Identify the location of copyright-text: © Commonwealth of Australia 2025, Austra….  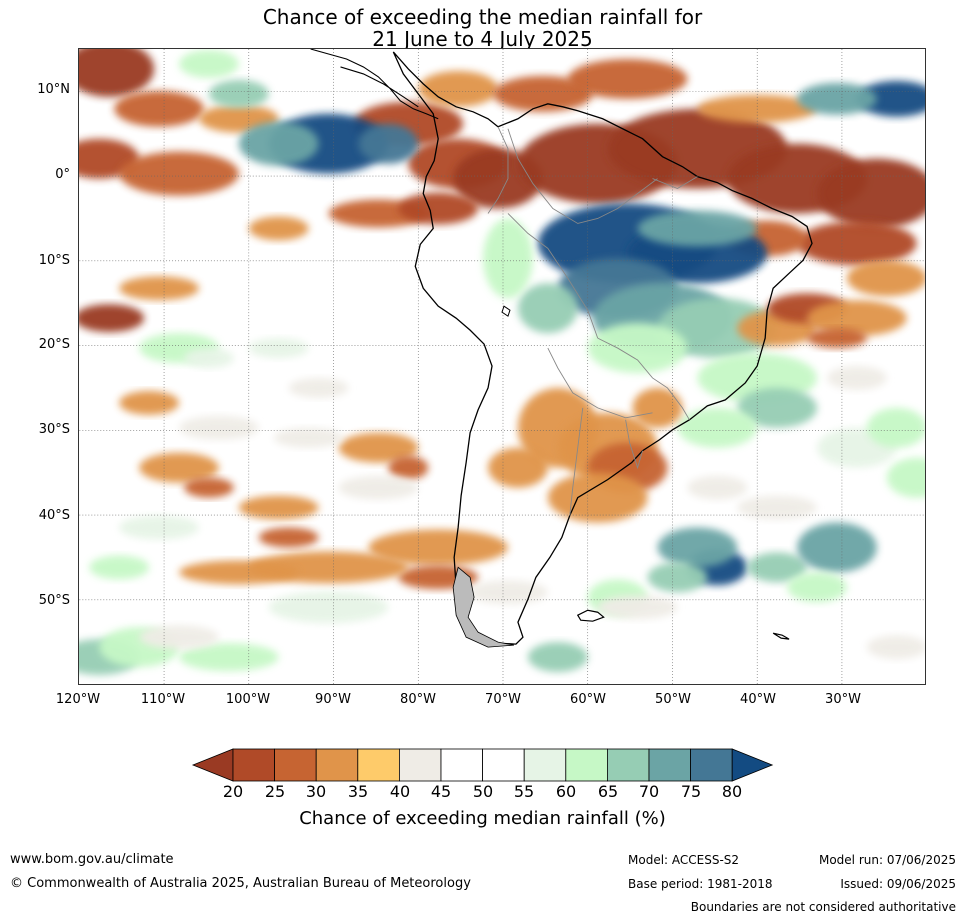
(240, 883).